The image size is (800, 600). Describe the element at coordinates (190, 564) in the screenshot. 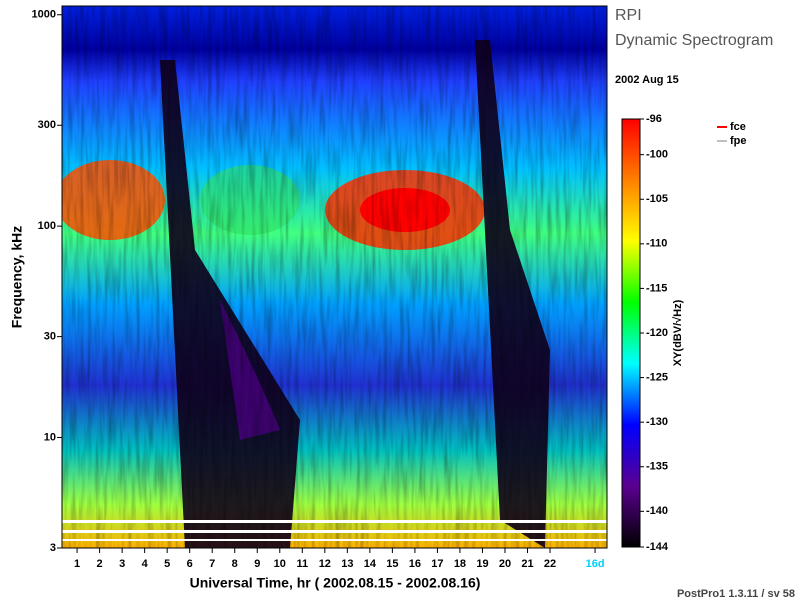

I see `x-tick-label: 6` at that location.